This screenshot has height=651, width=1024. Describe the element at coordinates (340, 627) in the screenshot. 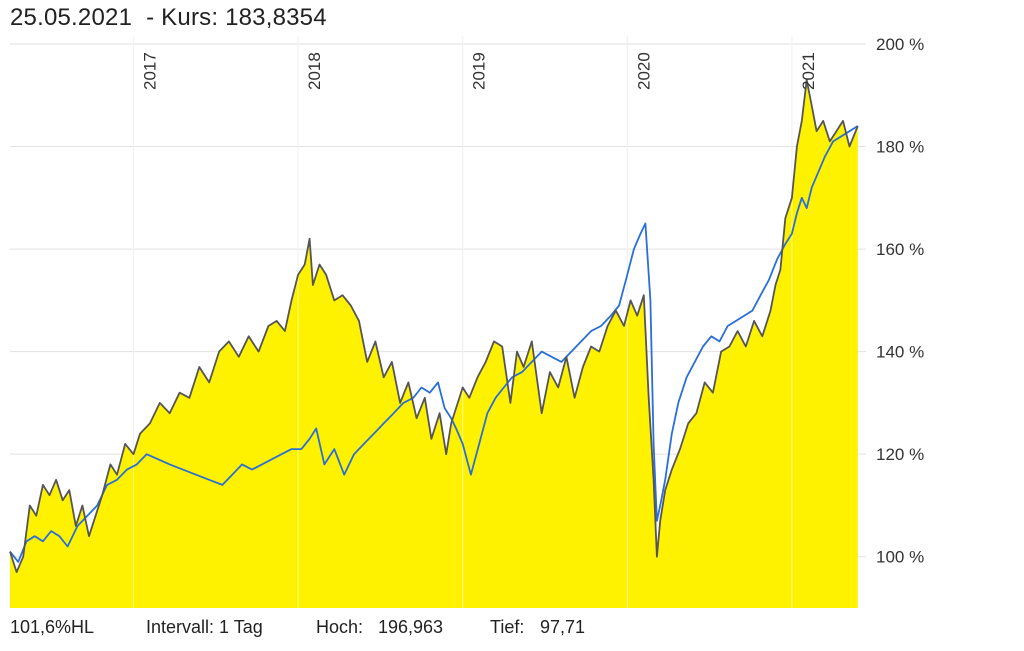

I see `high-label: Hoch:` at that location.